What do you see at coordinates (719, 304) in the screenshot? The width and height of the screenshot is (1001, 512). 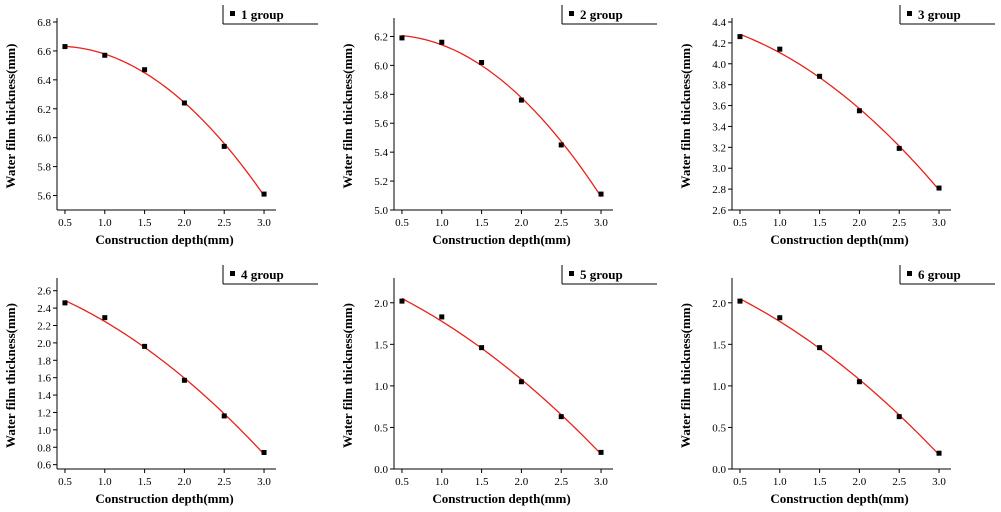 I see `y-tick-label: 2.0` at bounding box center [719, 304].